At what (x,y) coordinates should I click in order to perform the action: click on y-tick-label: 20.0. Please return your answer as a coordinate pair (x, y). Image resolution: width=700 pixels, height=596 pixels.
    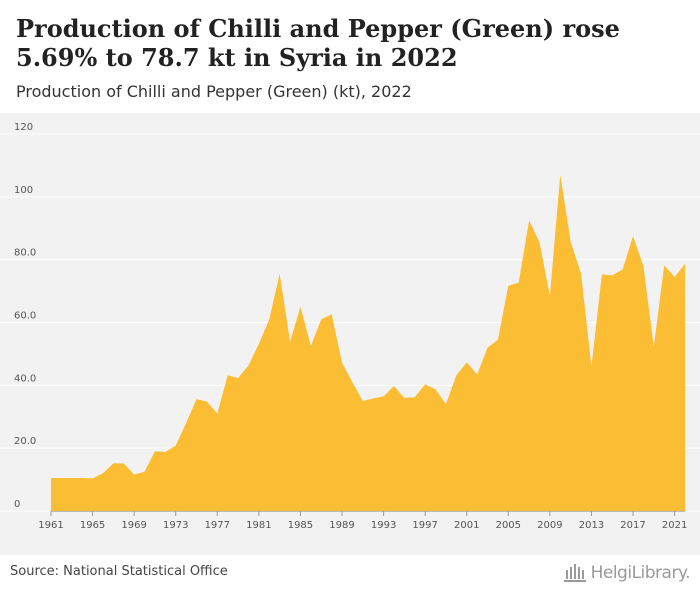
    Looking at the image, I should click on (25, 441).